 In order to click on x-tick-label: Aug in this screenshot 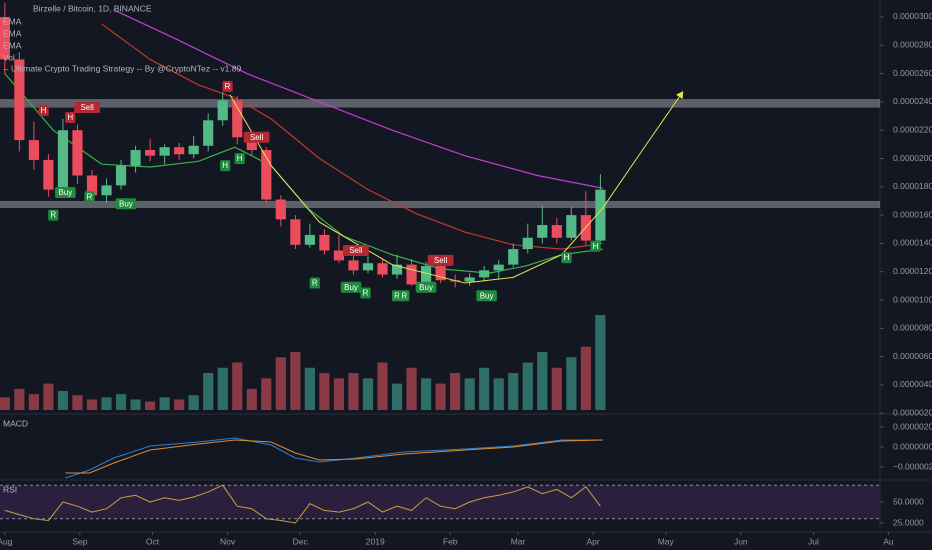, I will do `click(6, 541)`.